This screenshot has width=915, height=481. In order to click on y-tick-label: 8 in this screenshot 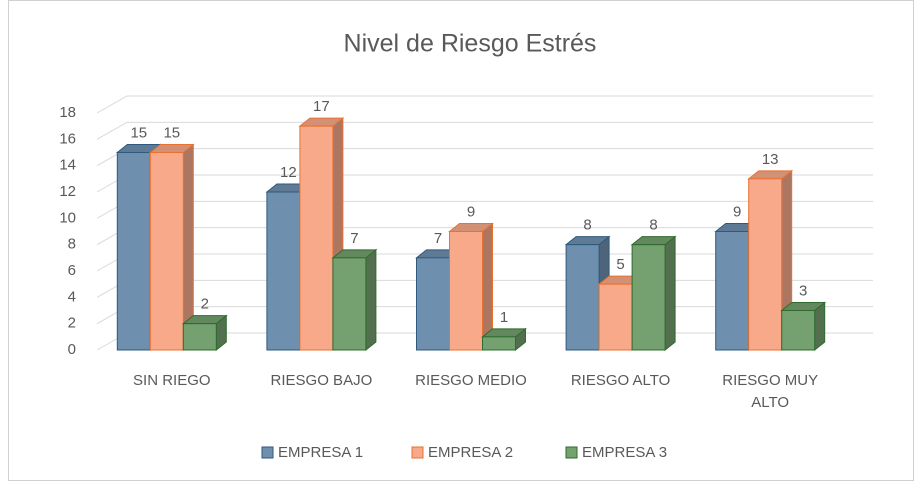, I will do `click(72, 244)`.